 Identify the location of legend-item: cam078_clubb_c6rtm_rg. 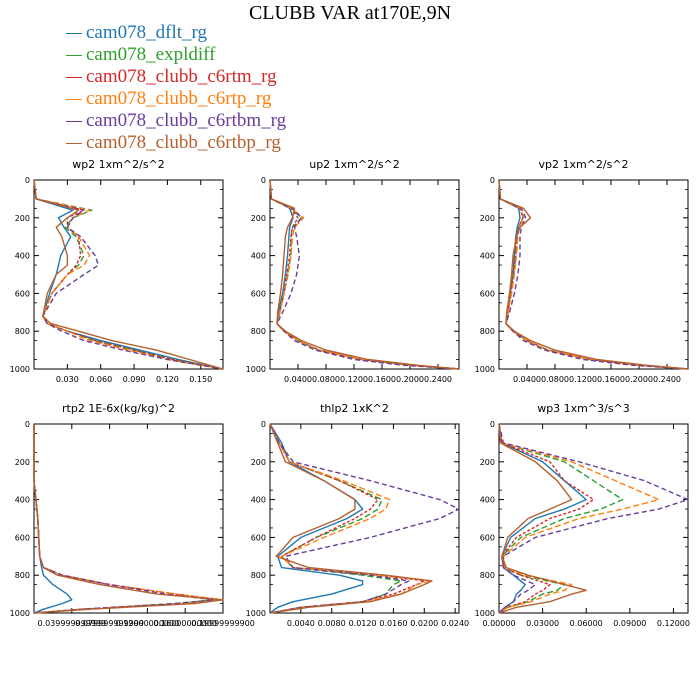
(176, 77).